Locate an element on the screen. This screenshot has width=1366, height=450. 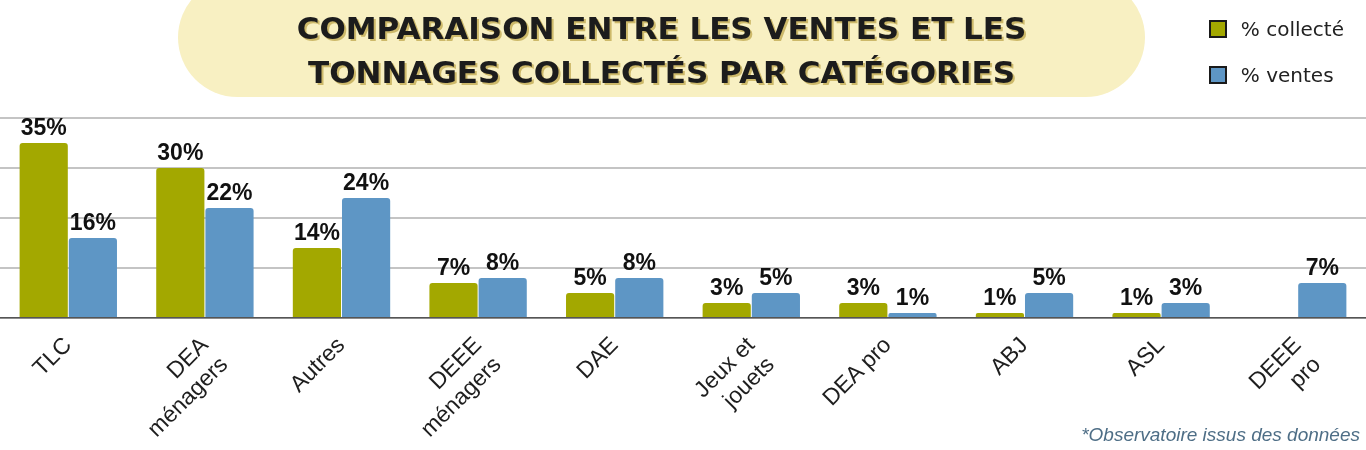
data-label: 14% is located at coordinates (316, 231).